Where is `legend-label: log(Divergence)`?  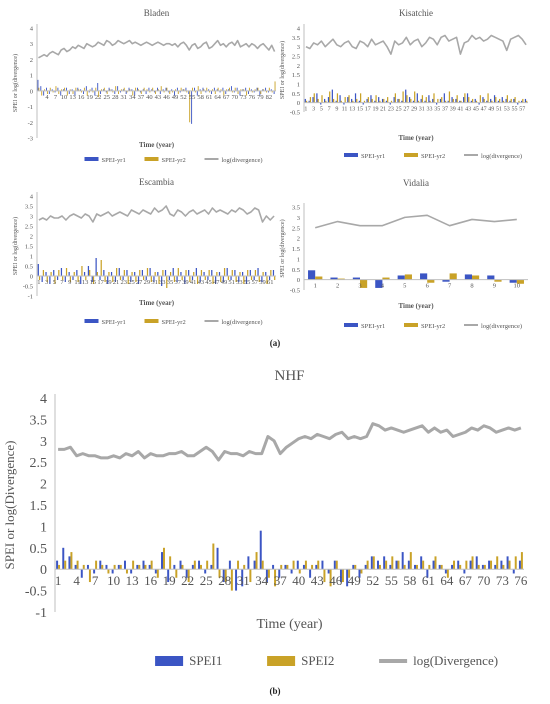
legend-label: log(Divergence) is located at coordinates (455, 660).